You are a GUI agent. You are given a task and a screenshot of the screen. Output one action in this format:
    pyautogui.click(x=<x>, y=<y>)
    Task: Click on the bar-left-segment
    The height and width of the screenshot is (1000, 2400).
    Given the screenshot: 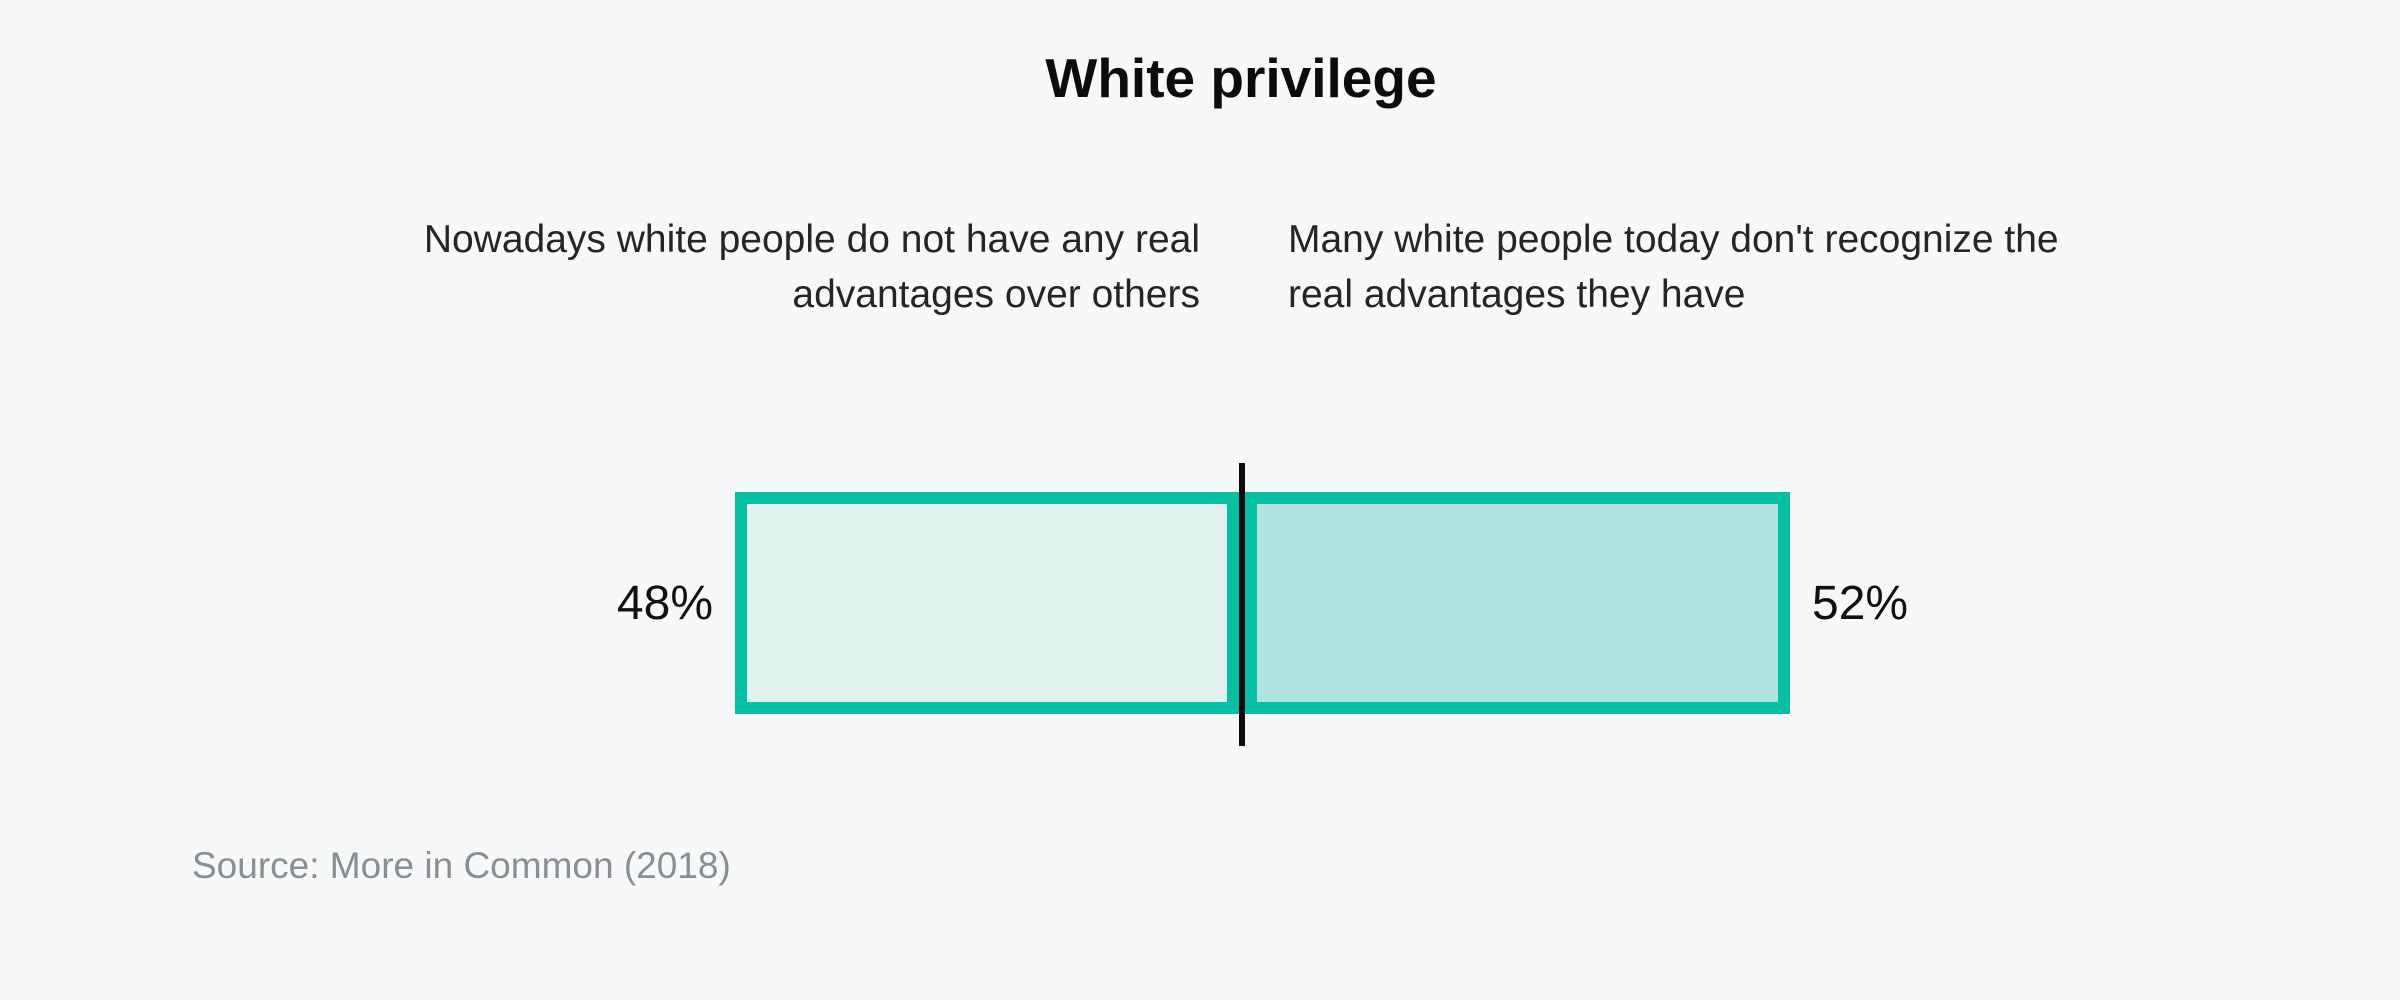 What is the action you would take?
    pyautogui.click(x=987, y=603)
    